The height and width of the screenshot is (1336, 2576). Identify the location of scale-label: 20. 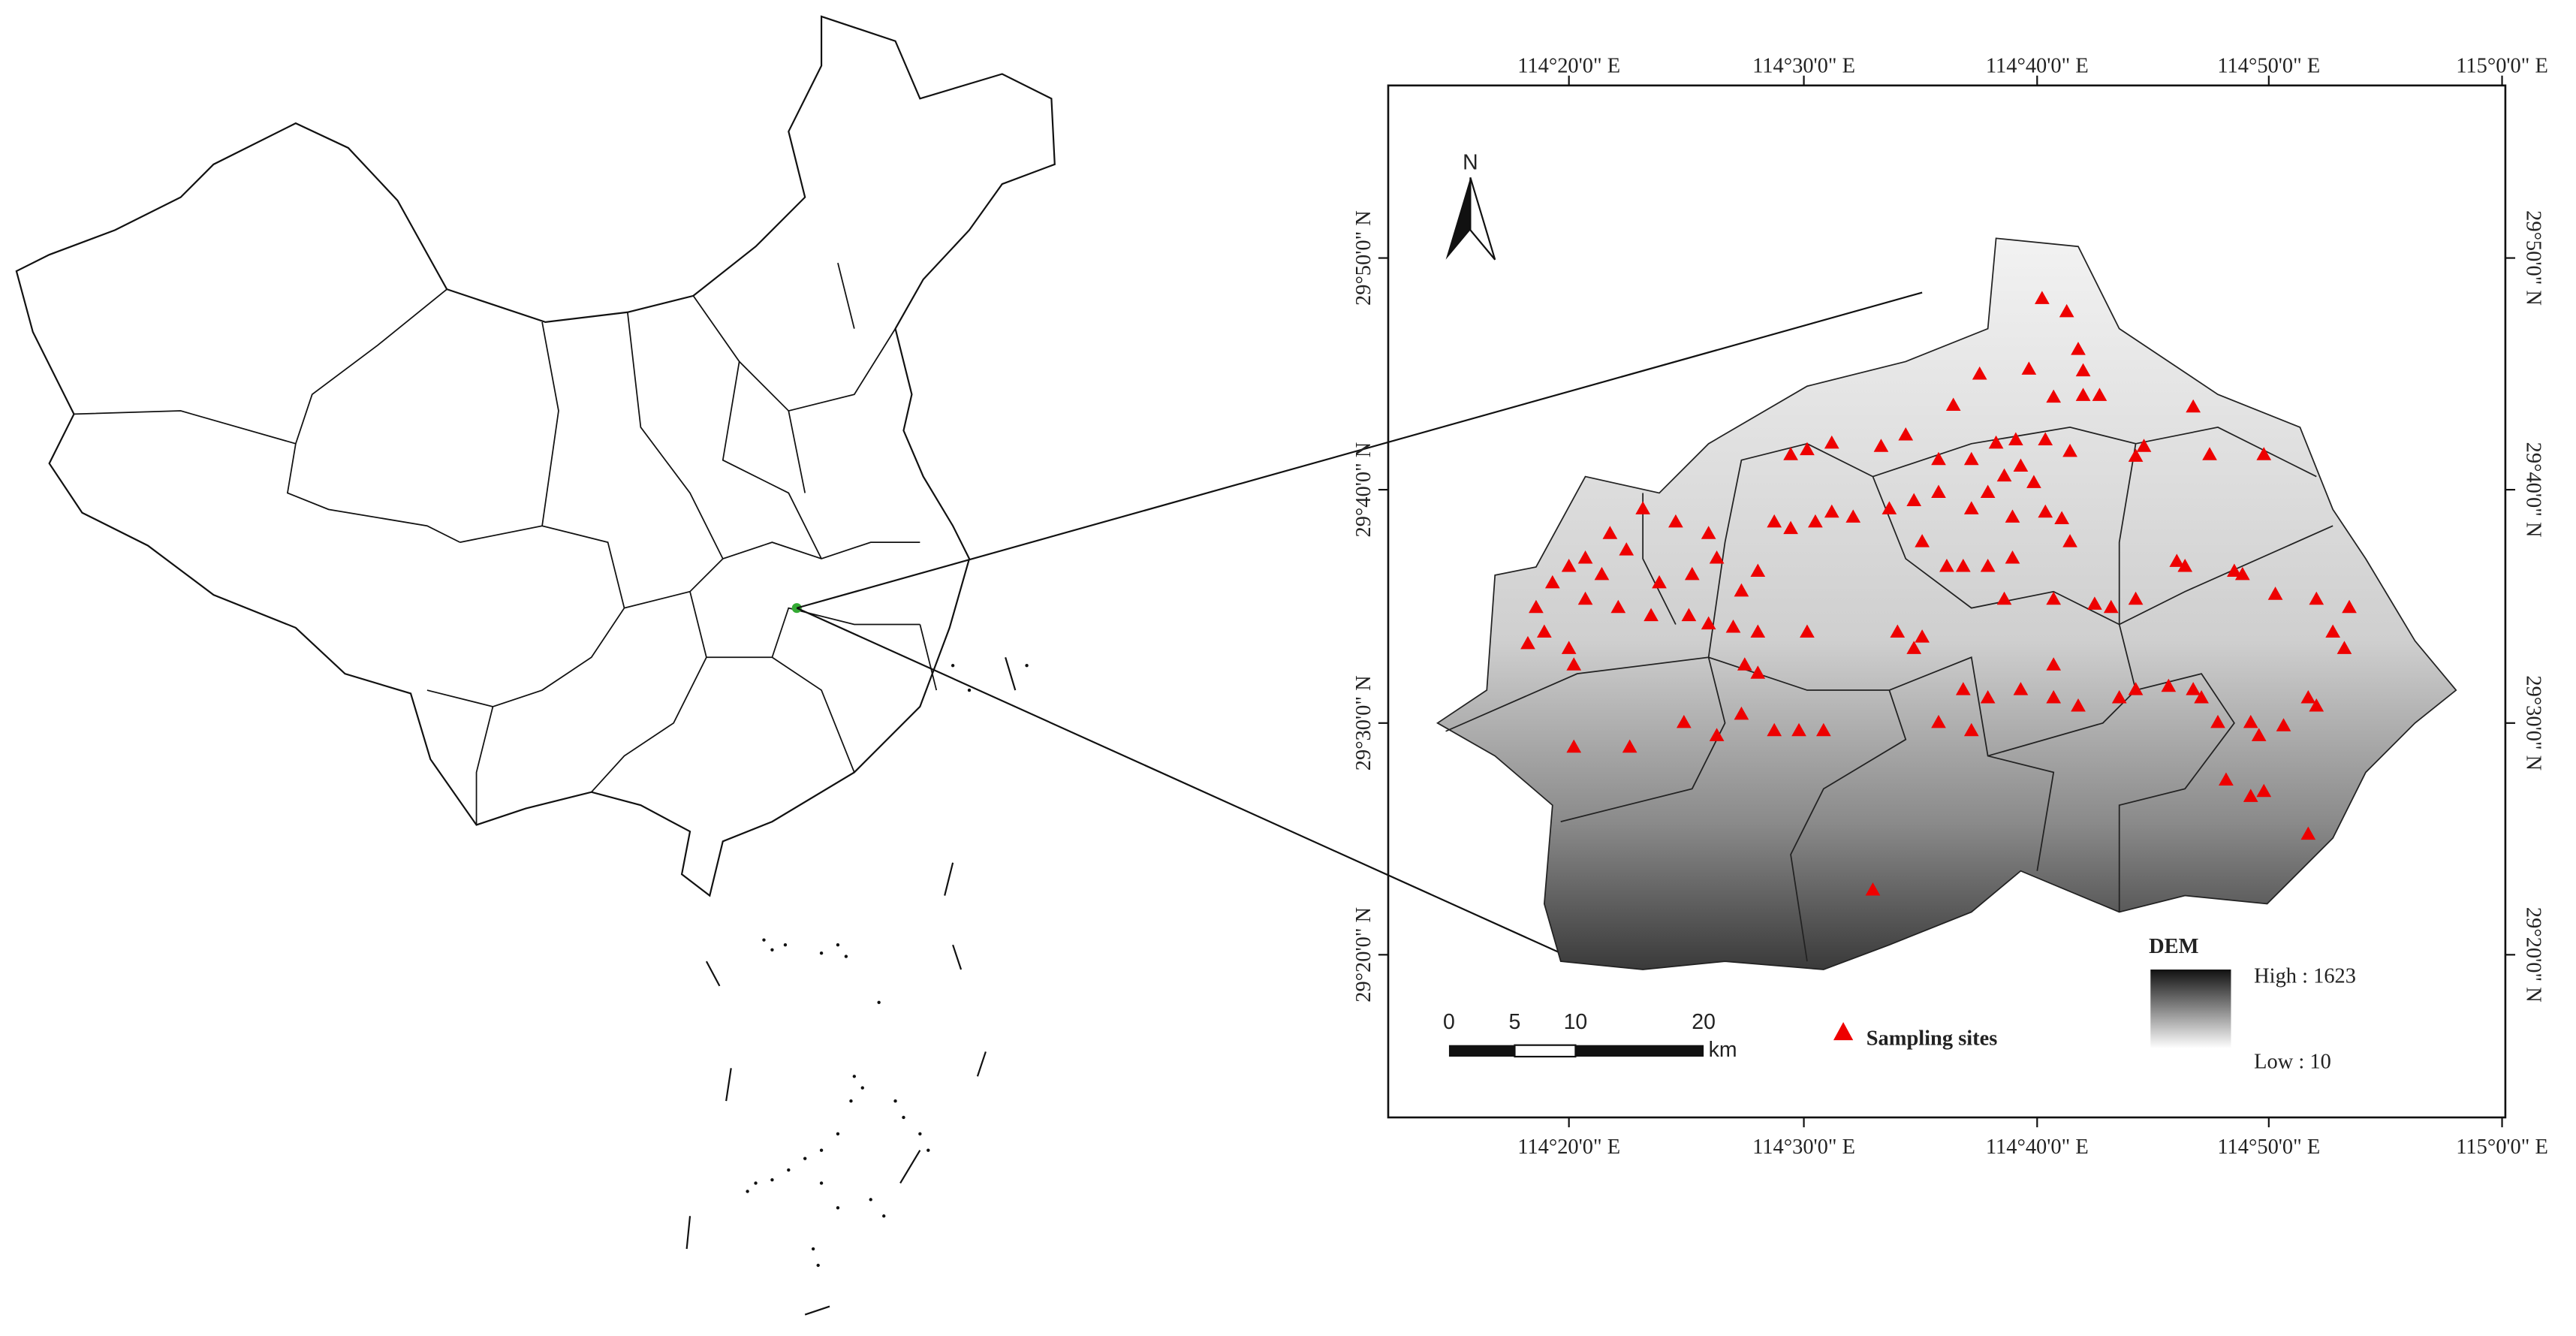
(1704, 1022).